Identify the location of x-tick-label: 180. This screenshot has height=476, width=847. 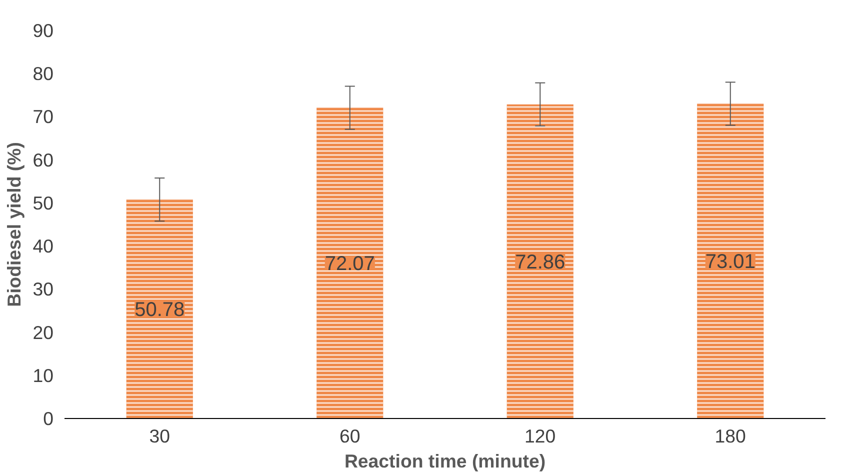
(730, 436).